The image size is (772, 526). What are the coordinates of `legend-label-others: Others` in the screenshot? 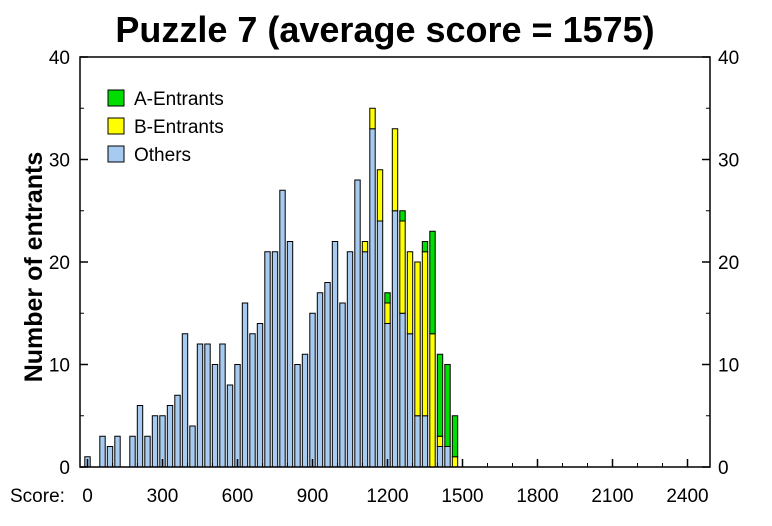 It's located at (162, 155).